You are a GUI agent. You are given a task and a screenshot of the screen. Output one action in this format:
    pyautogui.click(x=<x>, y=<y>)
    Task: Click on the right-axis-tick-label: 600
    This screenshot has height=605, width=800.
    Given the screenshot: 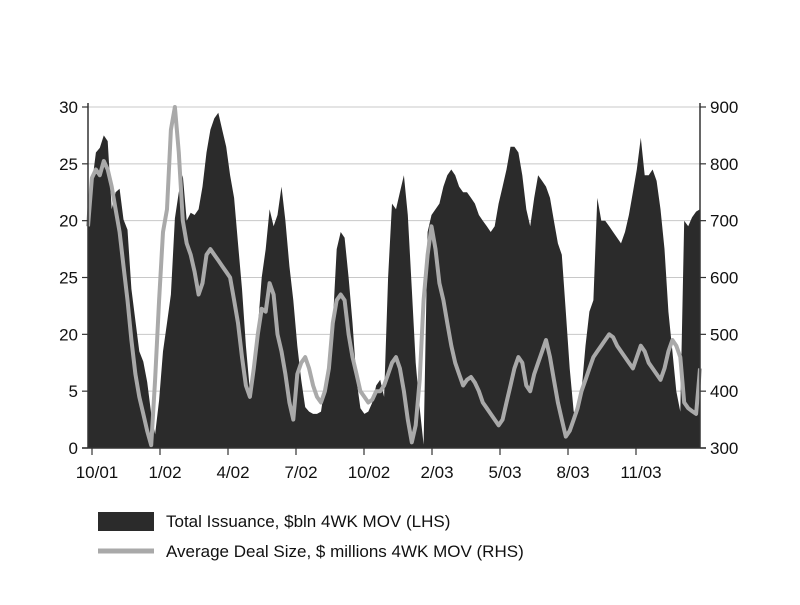 What is the action you would take?
    pyautogui.click(x=724, y=278)
    